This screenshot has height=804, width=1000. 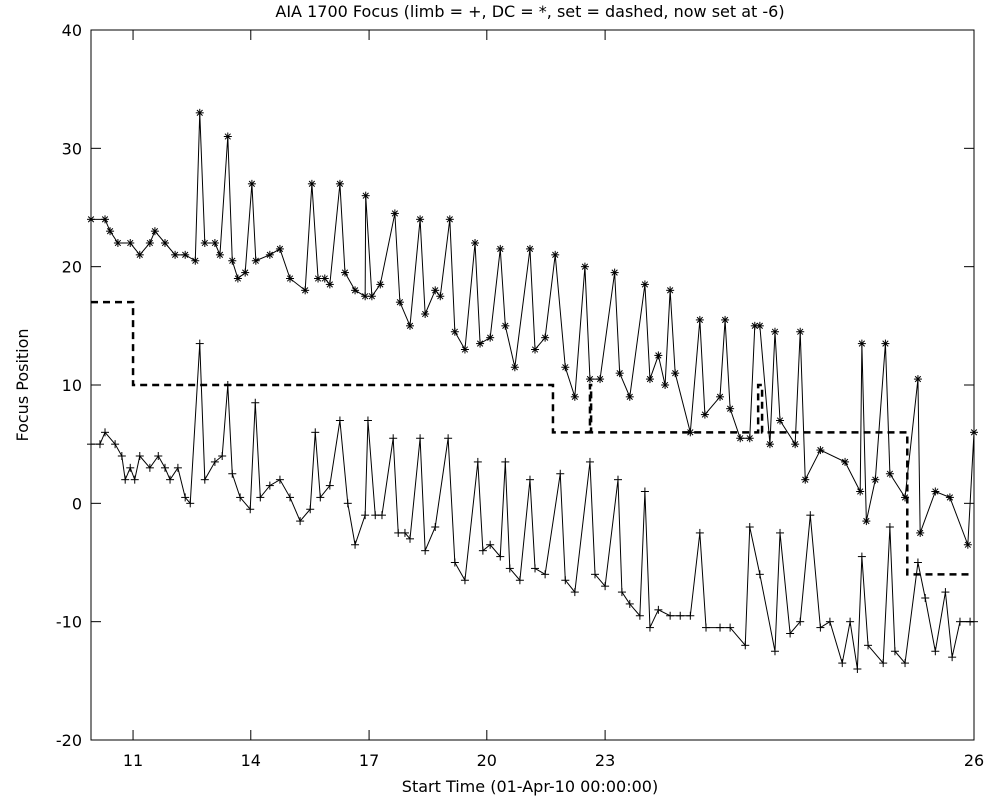 What do you see at coordinates (133, 760) in the screenshot?
I see `x-tick-label: 11` at bounding box center [133, 760].